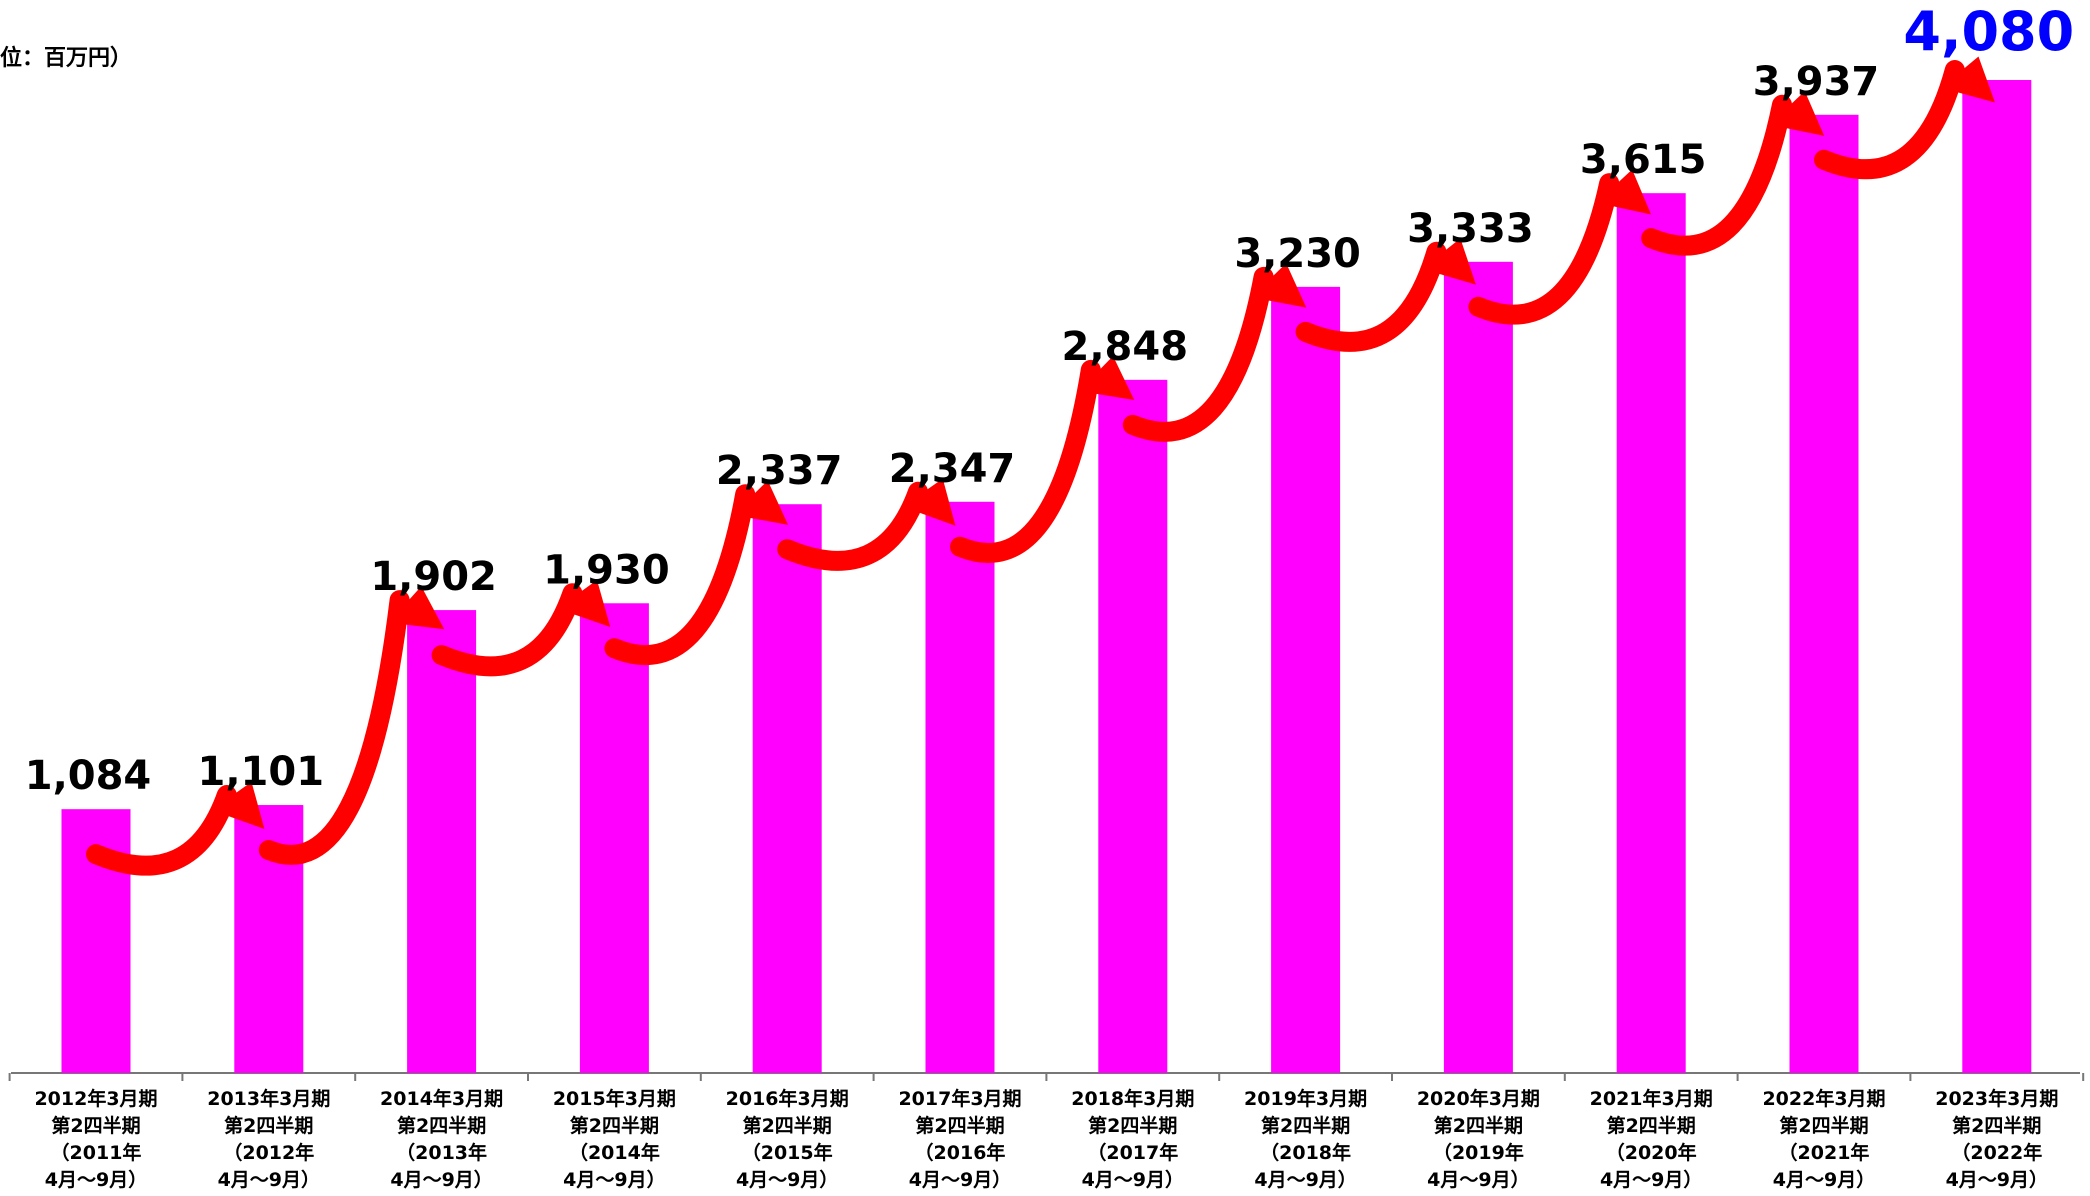 The image size is (2090, 1196). Describe the element at coordinates (1133, 1139) in the screenshot. I see `x-tick-label: 2018年3月期 第2四半期 （2017年 4月～9月）` at that location.